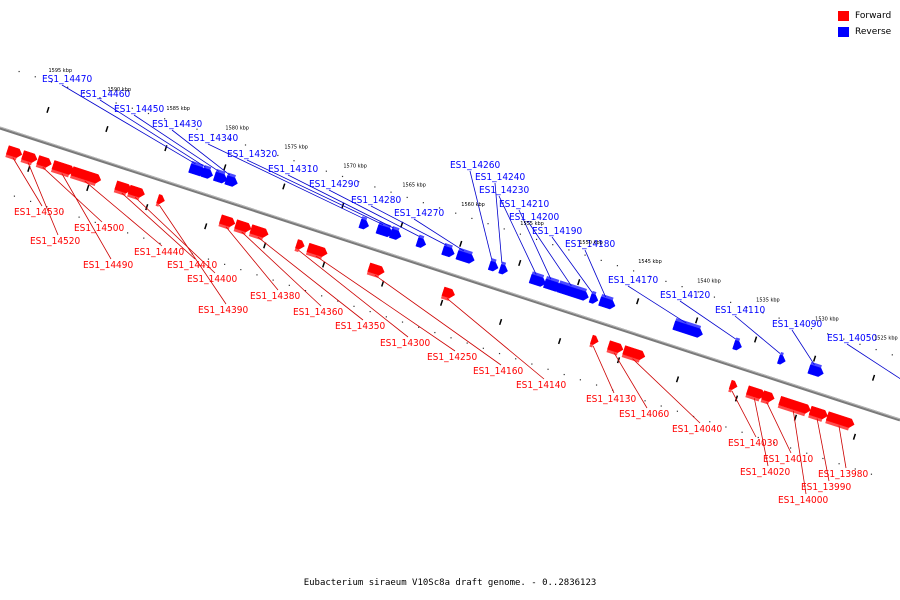  I want to click on reverse-gene-label: ES1_14170, so click(633, 280).